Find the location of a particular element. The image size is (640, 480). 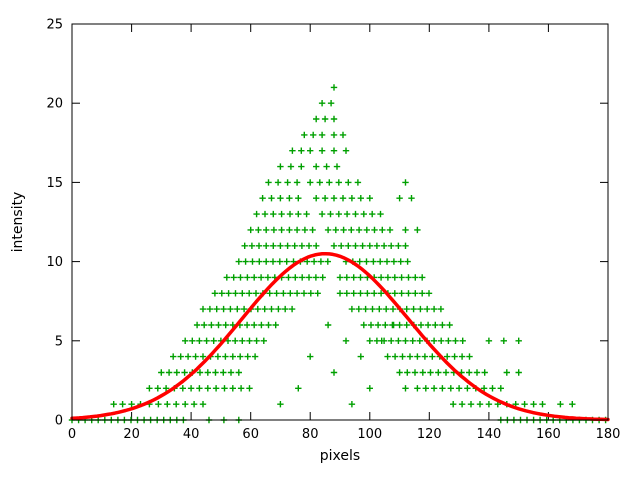

y-tick-label: 0 is located at coordinates (59, 421).